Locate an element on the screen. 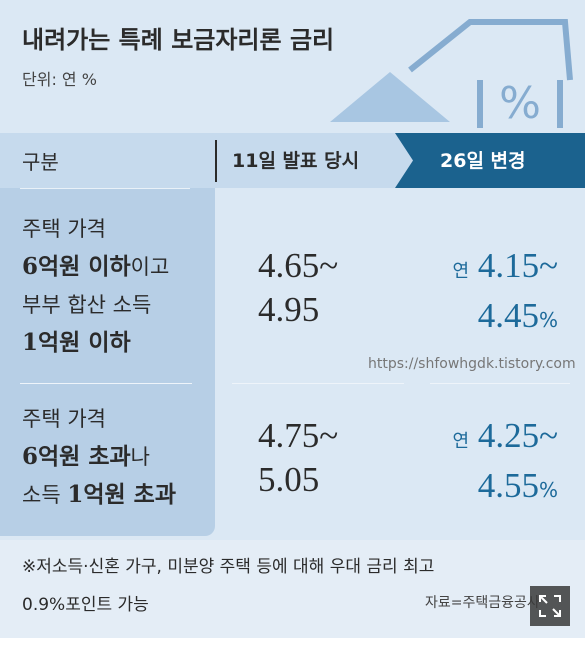  after-rate: 연 4.15~ 4.45% is located at coordinates (506, 293).